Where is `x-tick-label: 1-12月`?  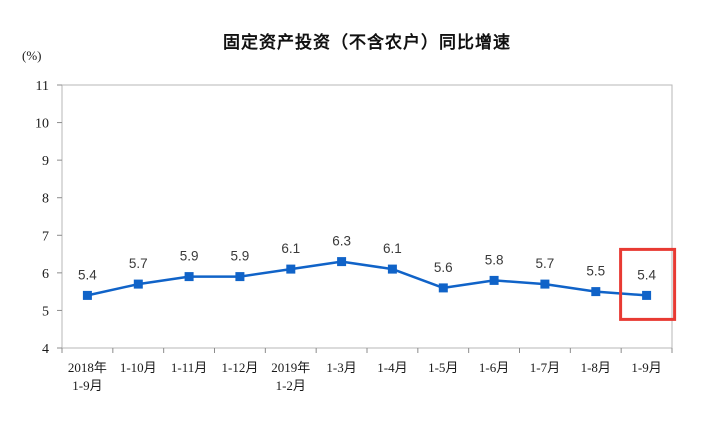
x-tick-label: 1-12月 is located at coordinates (239, 367).